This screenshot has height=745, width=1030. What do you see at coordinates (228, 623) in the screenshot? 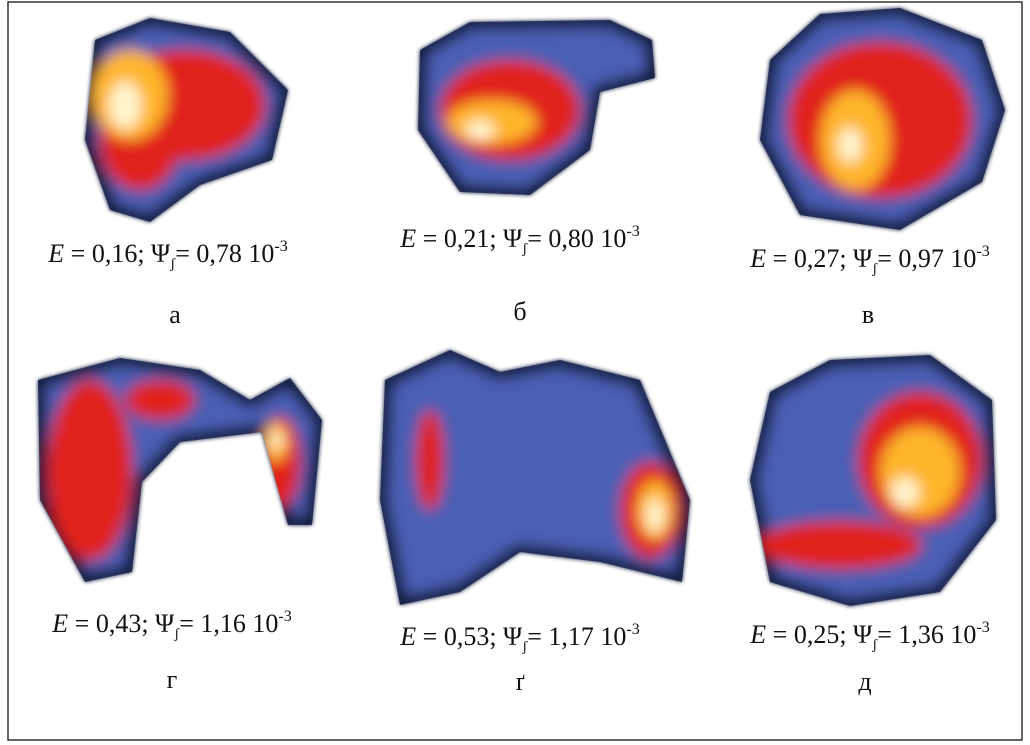
I see `caption-text: = 1,16 10` at bounding box center [228, 623].